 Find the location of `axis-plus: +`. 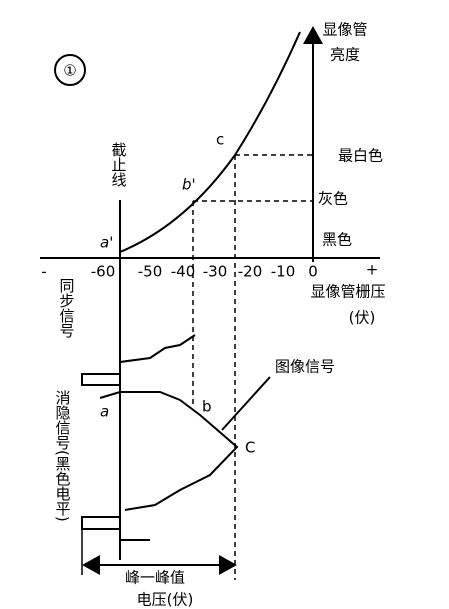

axis-plus: + is located at coordinates (372, 270).